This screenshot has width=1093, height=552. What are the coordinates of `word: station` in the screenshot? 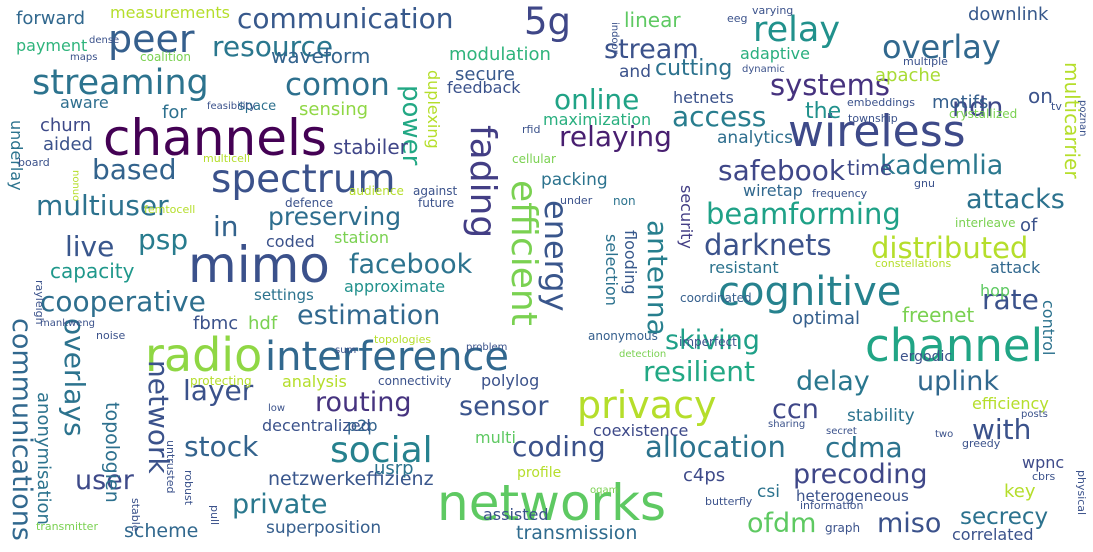 It's located at (362, 237).